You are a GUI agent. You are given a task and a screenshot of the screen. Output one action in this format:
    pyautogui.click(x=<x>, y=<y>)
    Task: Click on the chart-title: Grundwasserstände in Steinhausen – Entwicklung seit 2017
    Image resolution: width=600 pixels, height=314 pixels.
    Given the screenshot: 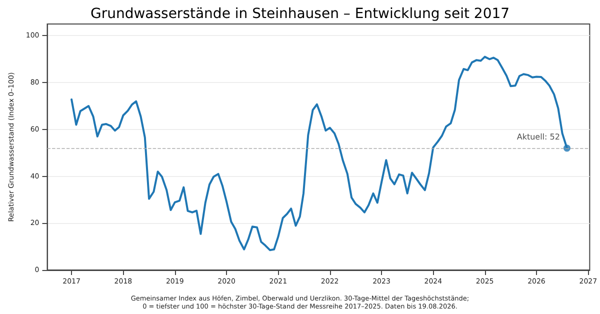 What is the action you would take?
    pyautogui.click(x=300, y=14)
    